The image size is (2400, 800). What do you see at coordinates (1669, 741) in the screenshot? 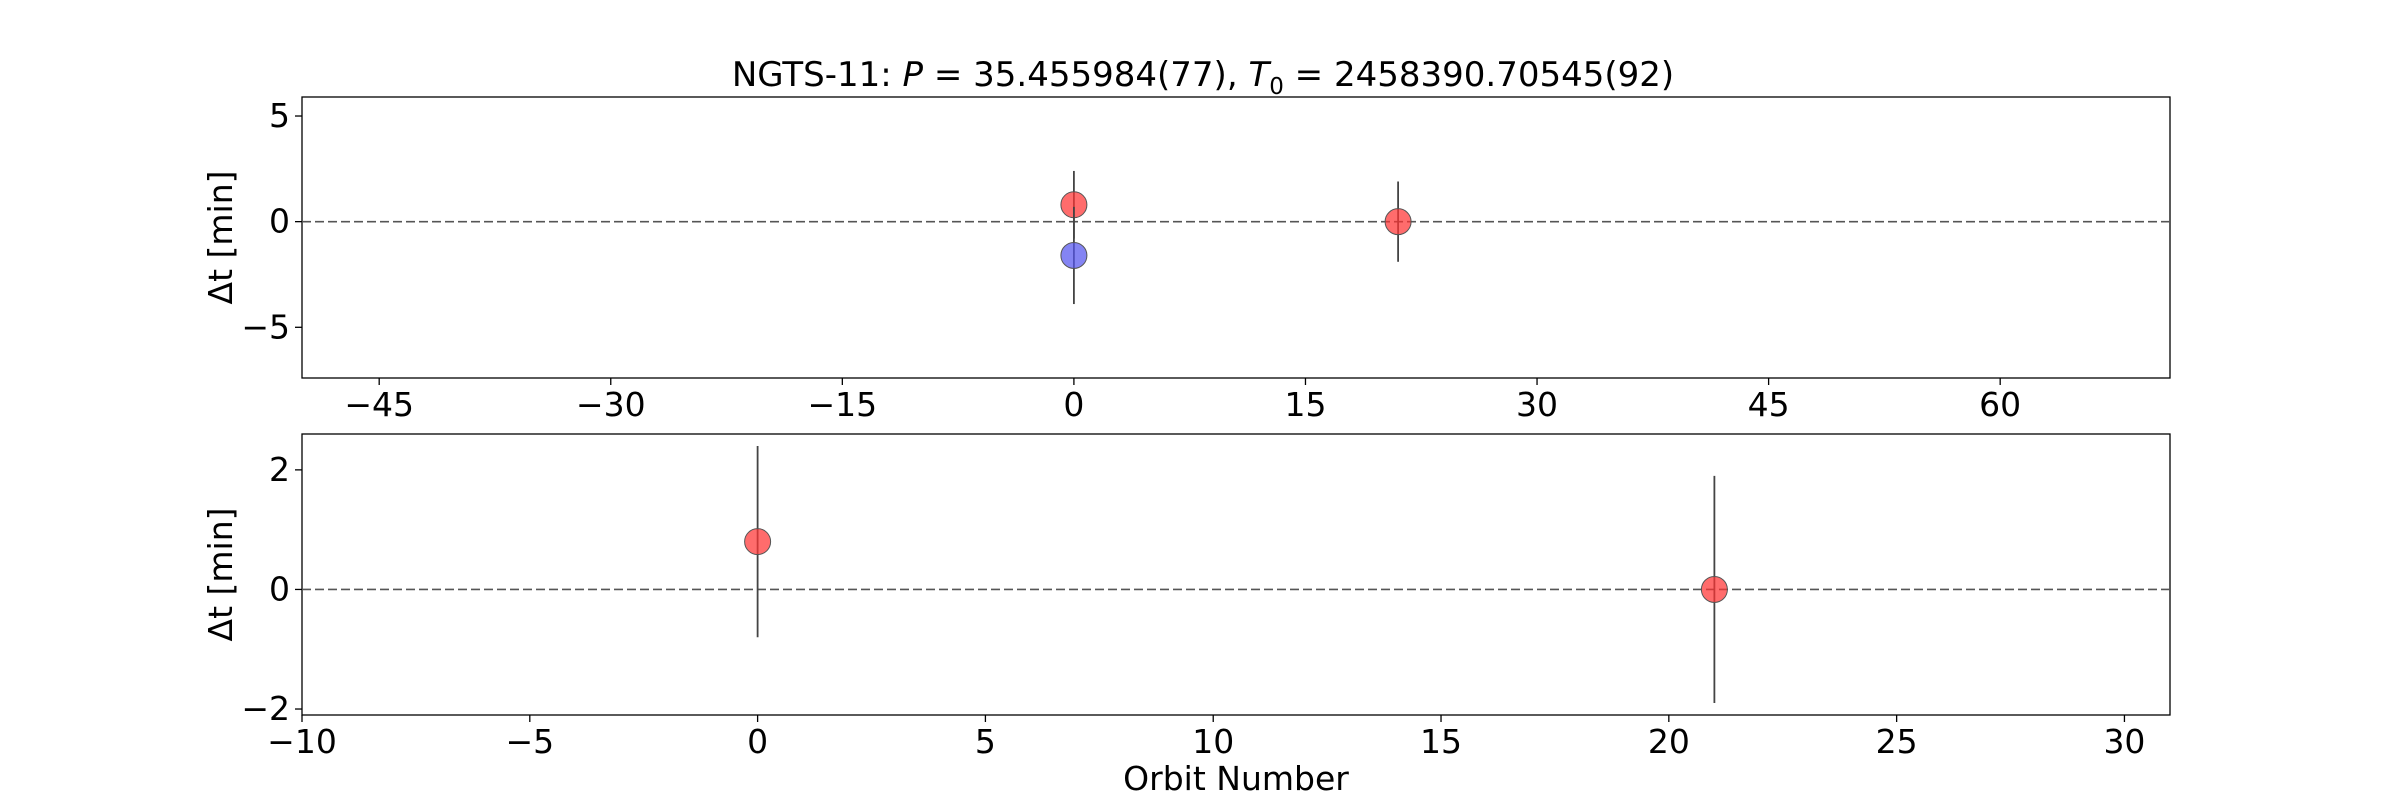
I see `x-tick-label: 20` at bounding box center [1669, 741].